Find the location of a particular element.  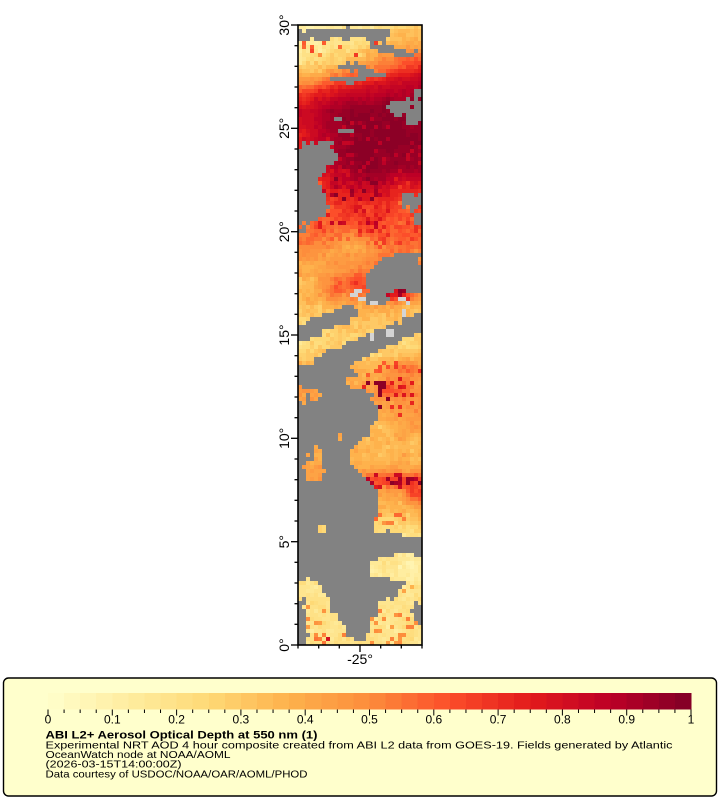

svg-text: -25° is located at coordinates (360, 659).